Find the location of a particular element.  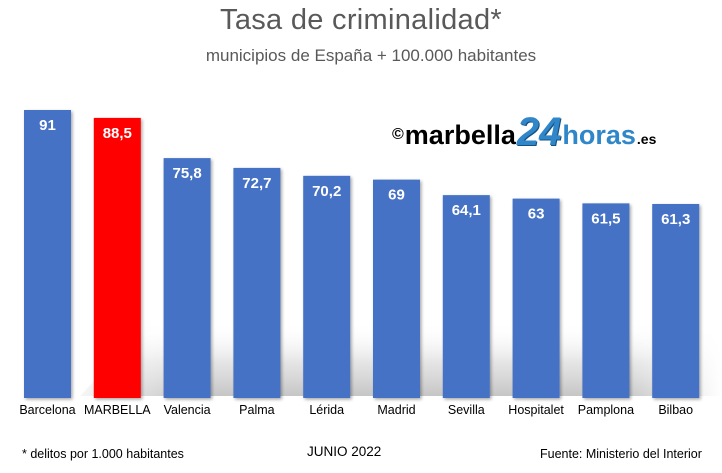

value-label-bilbao: 61,3 is located at coordinates (675, 219).